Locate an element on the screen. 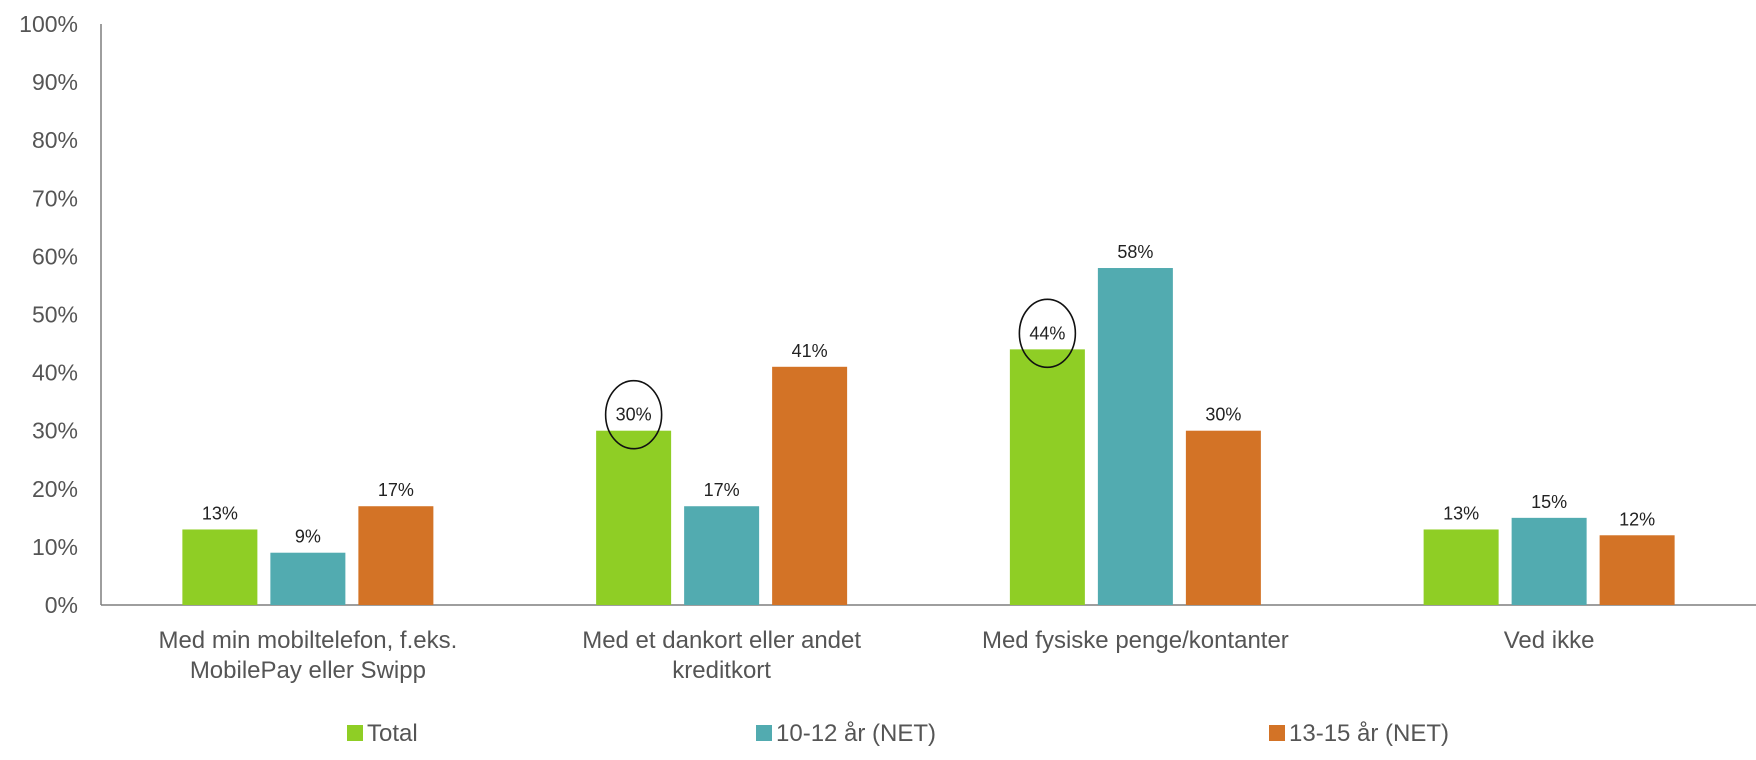 The height and width of the screenshot is (760, 1756). data-label: 44% is located at coordinates (1047, 333).